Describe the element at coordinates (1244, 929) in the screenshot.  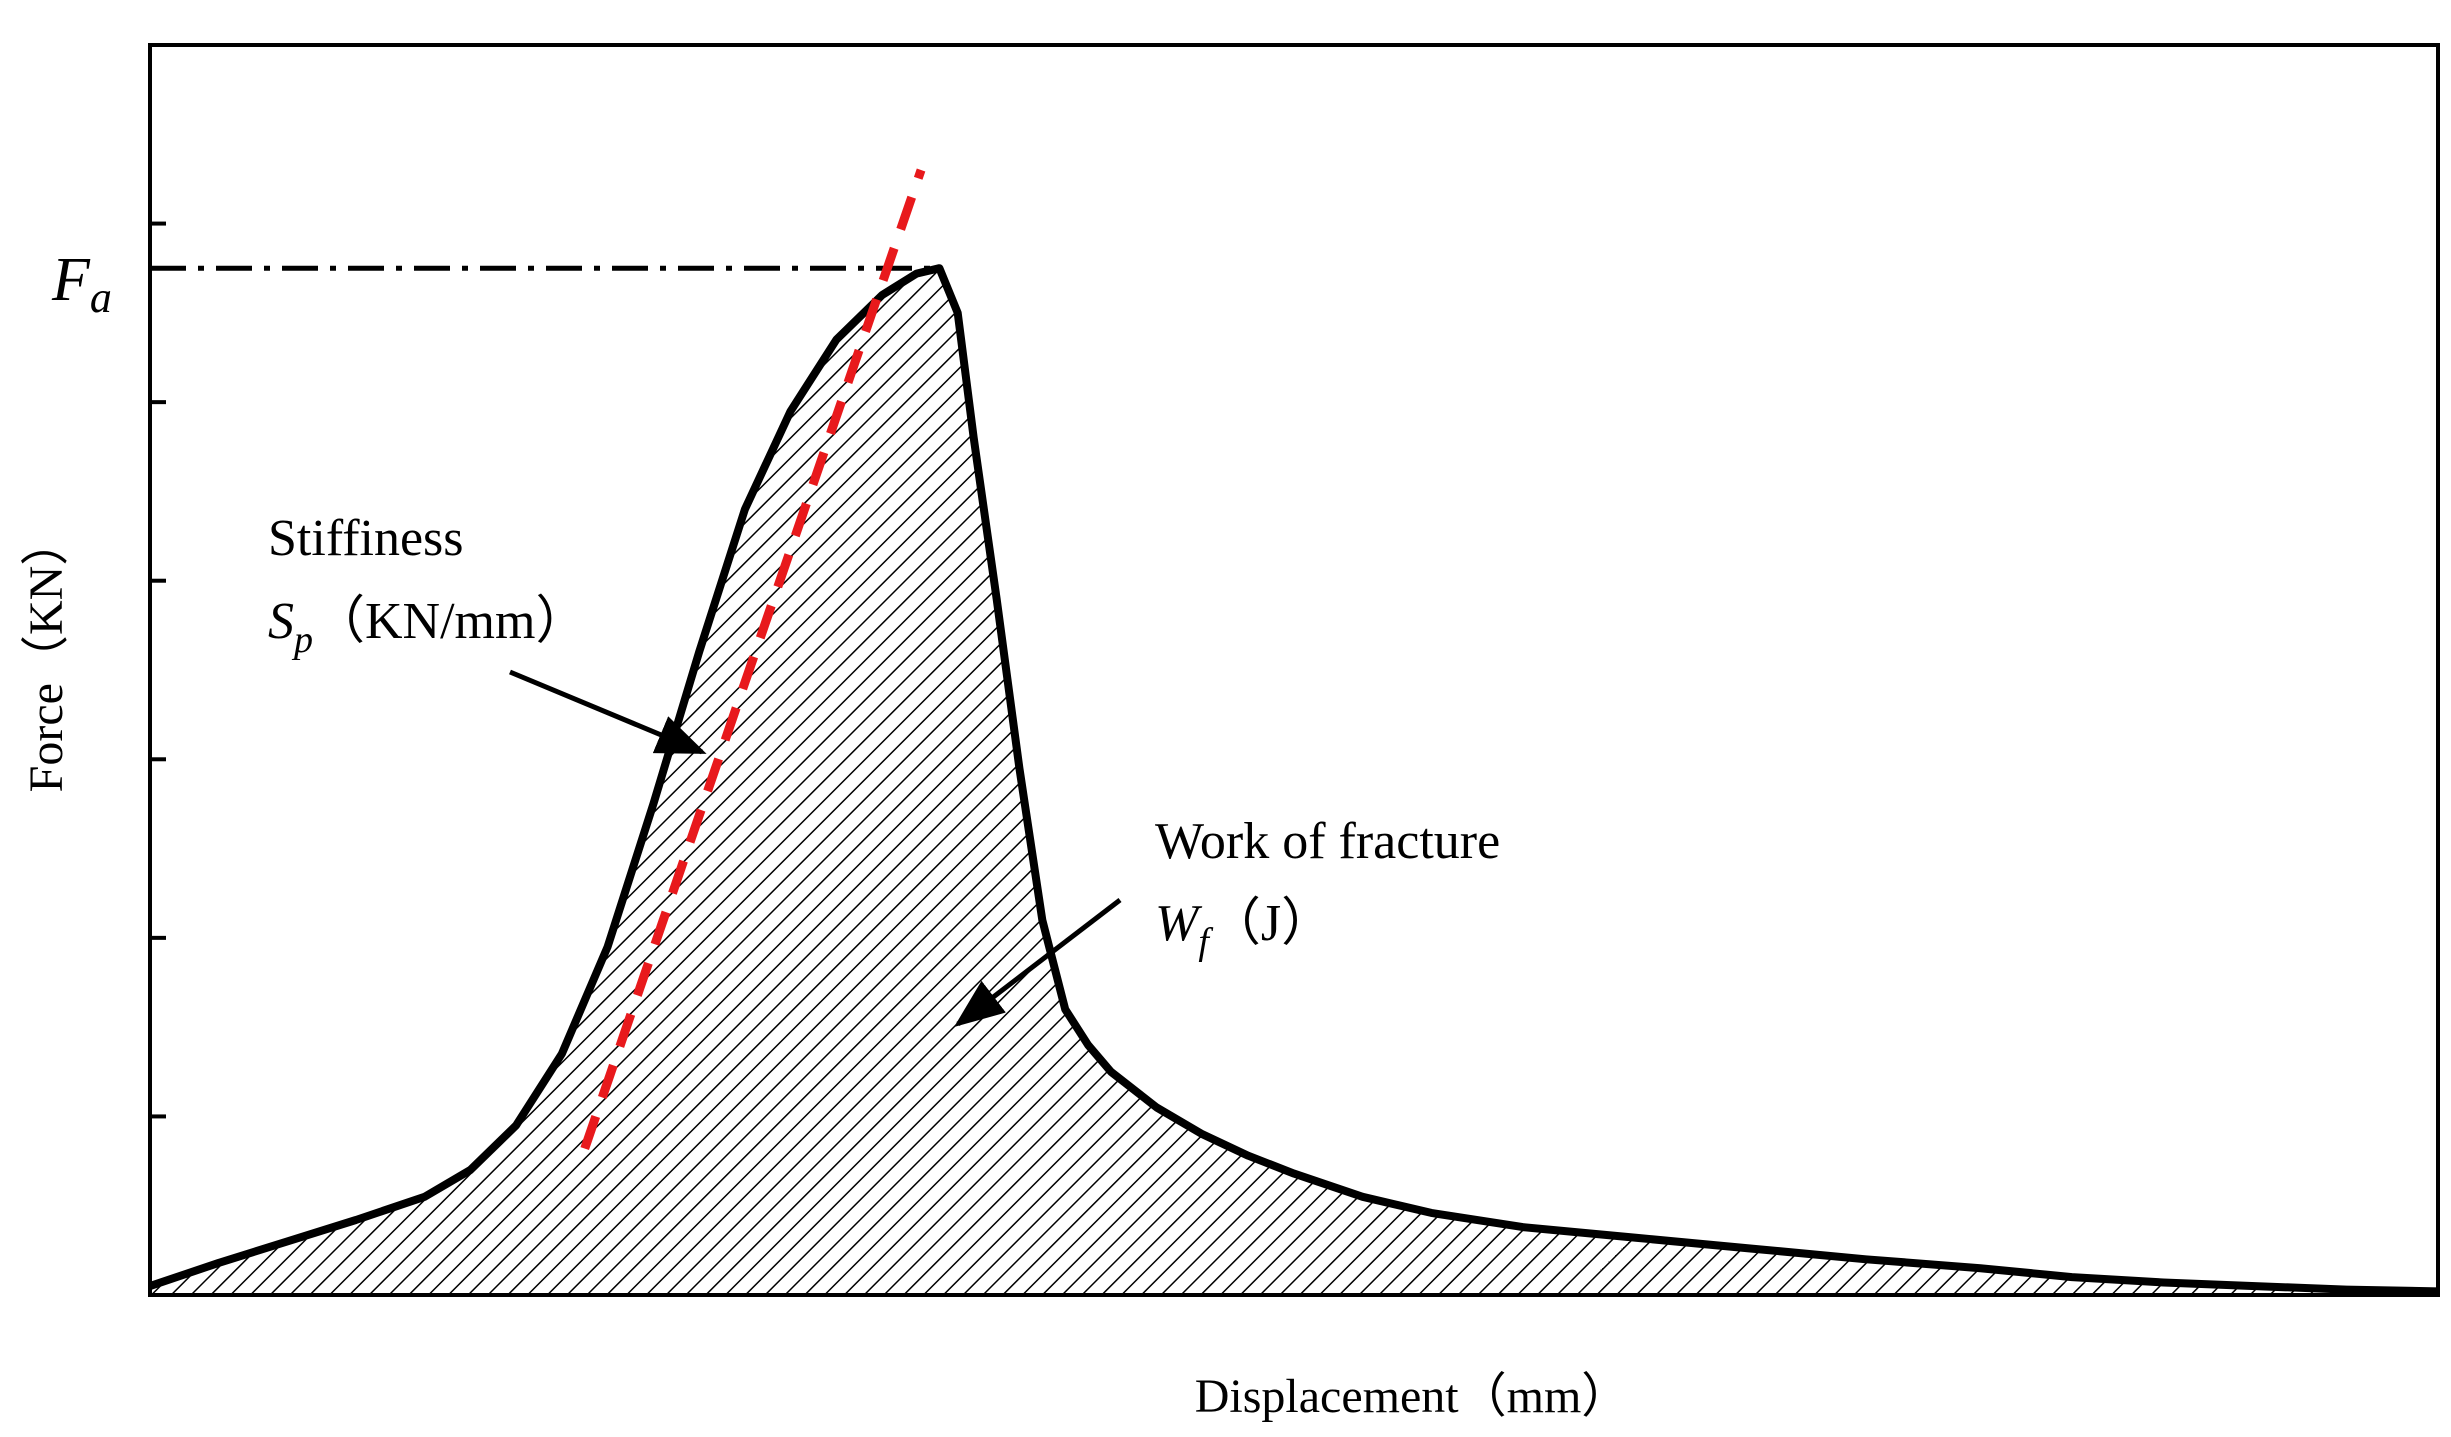
I see `work-of-fracture-annotation-symbol: Wf（J）` at that location.